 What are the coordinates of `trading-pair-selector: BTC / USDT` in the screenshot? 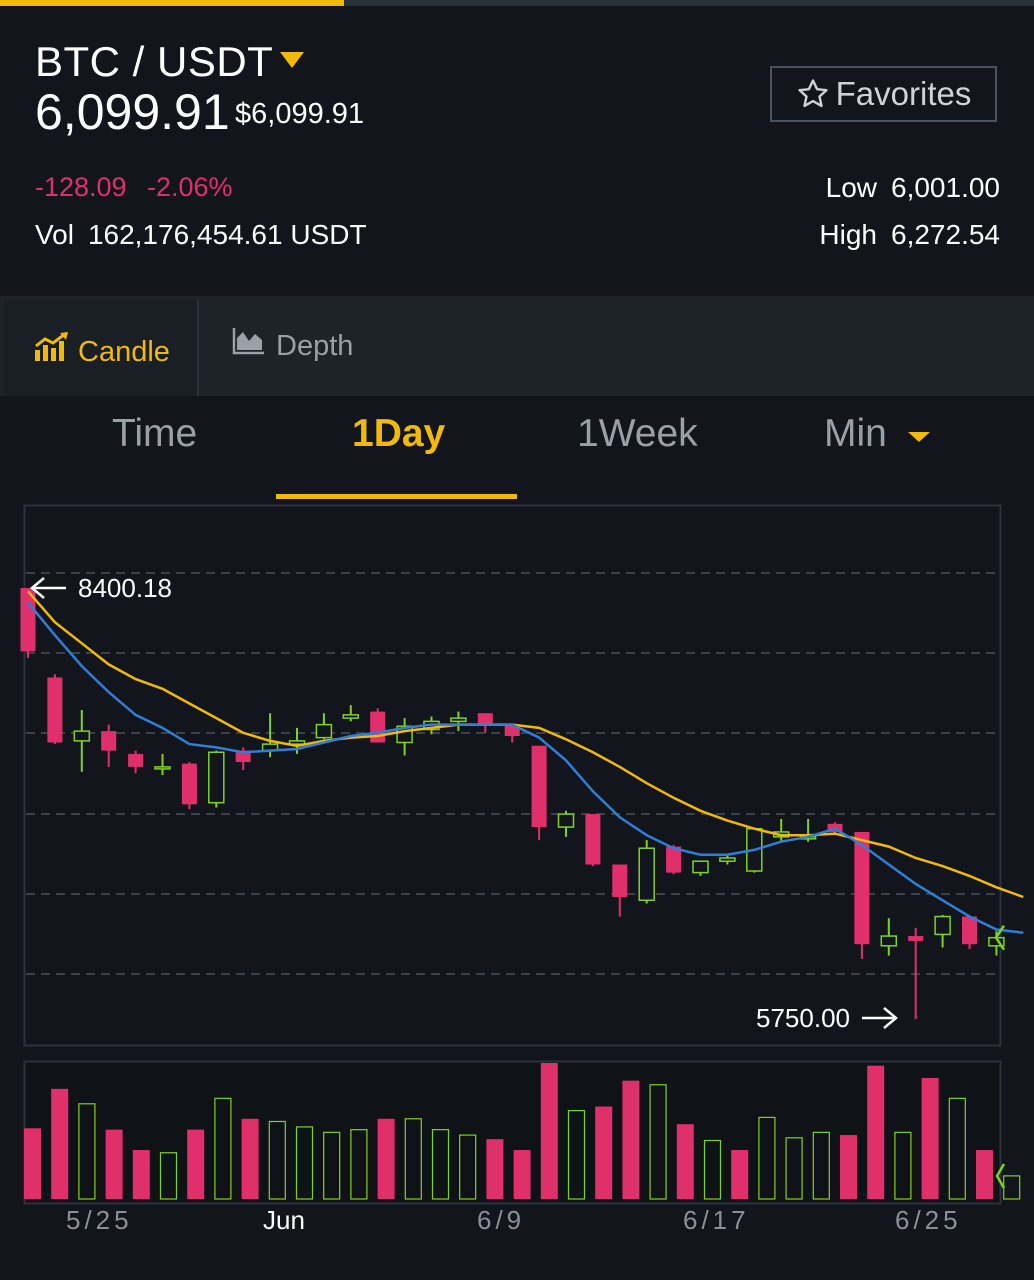 It's located at (154, 61).